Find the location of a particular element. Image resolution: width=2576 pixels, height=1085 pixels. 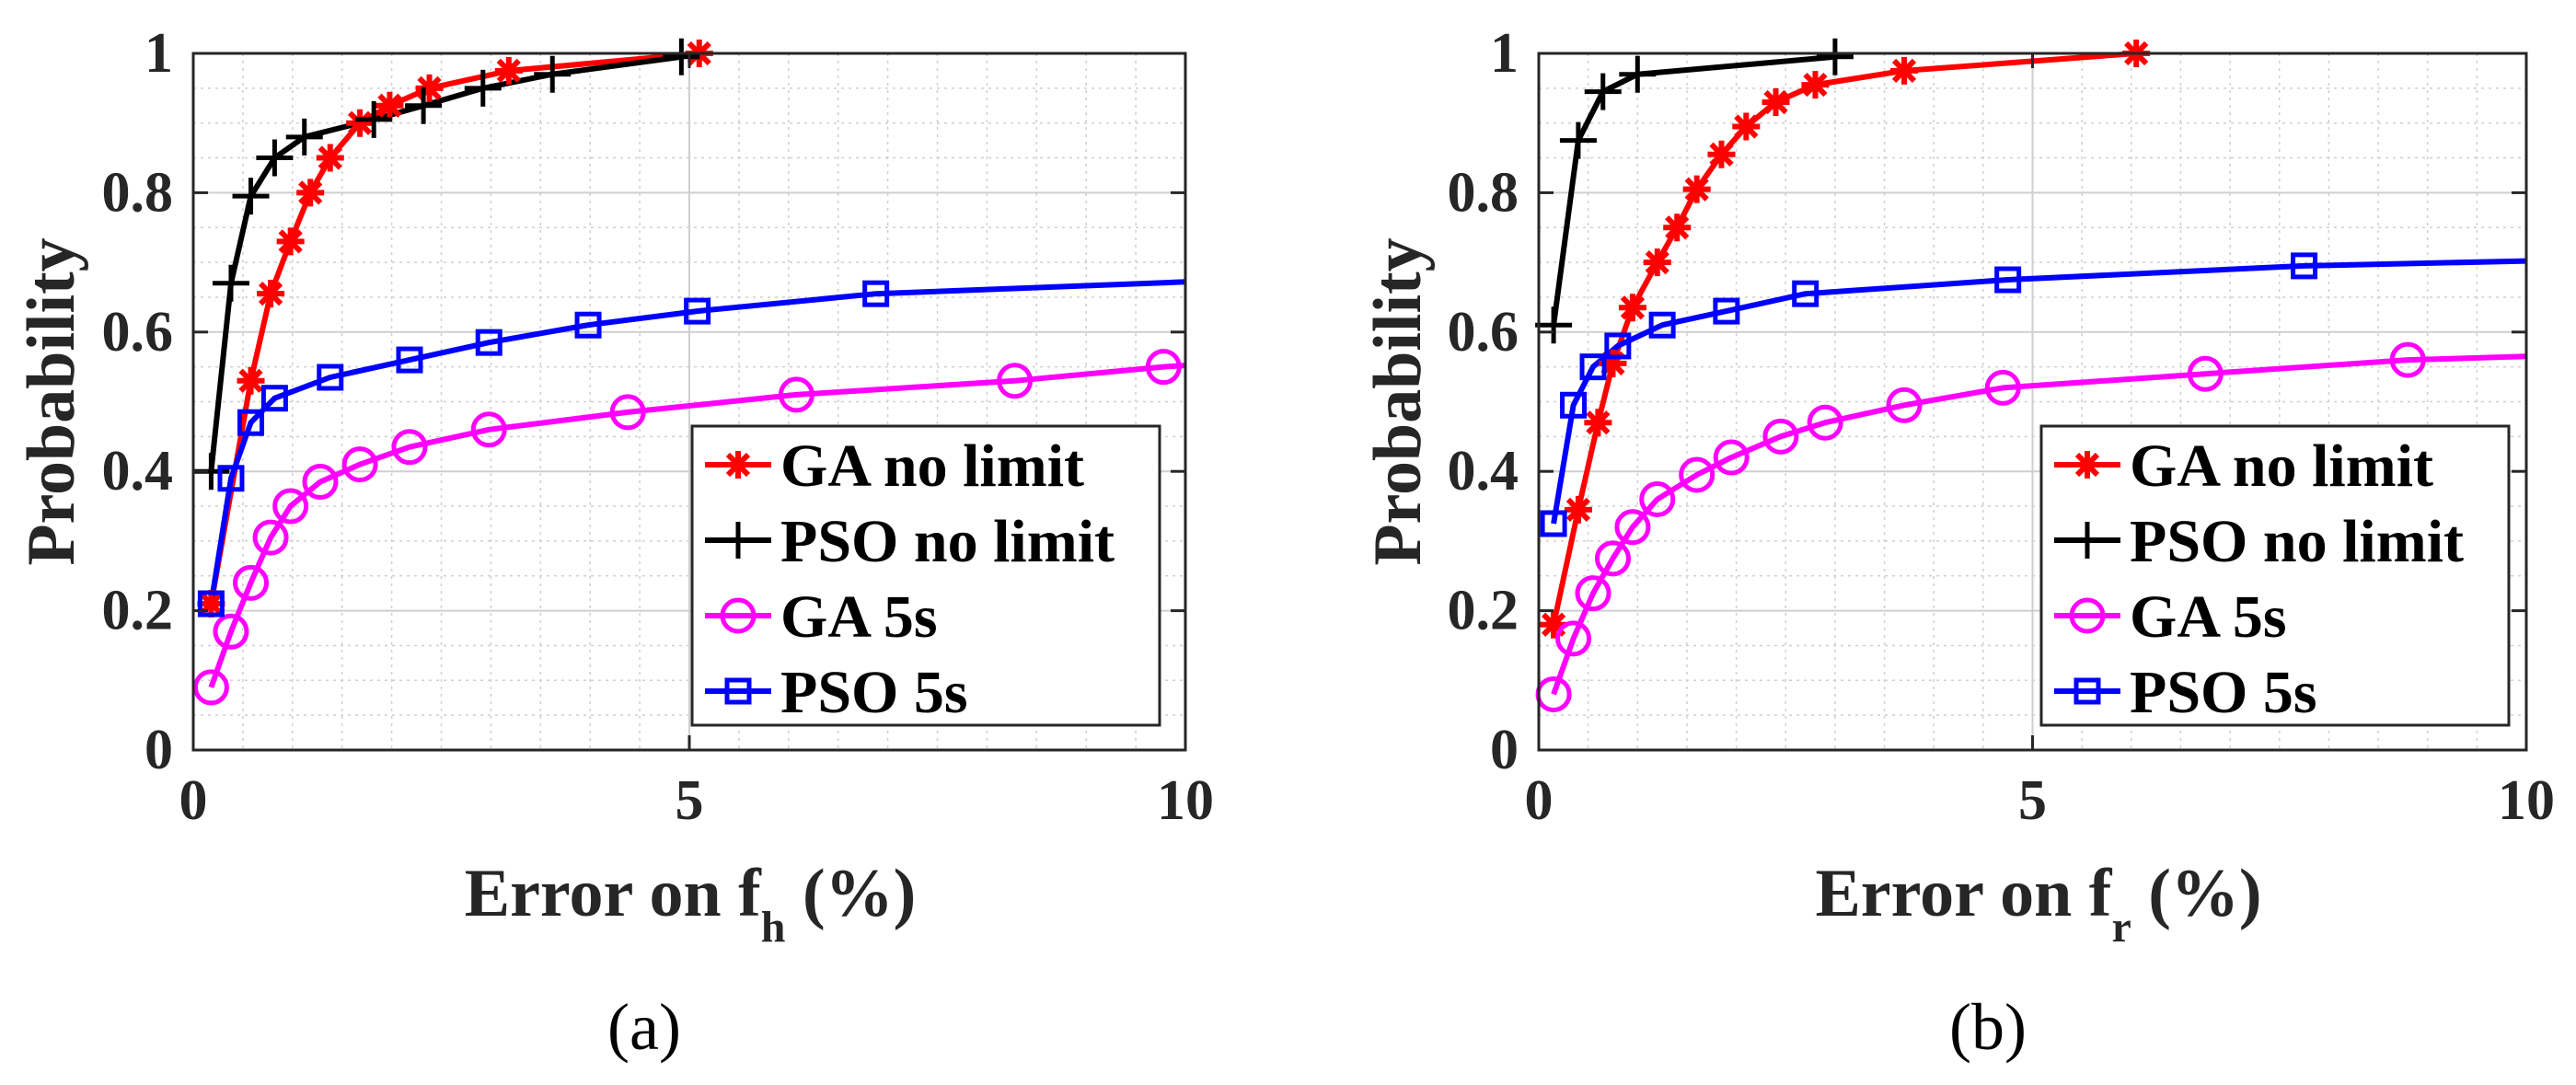

y-tick-label: 0.8 is located at coordinates (1484, 192).